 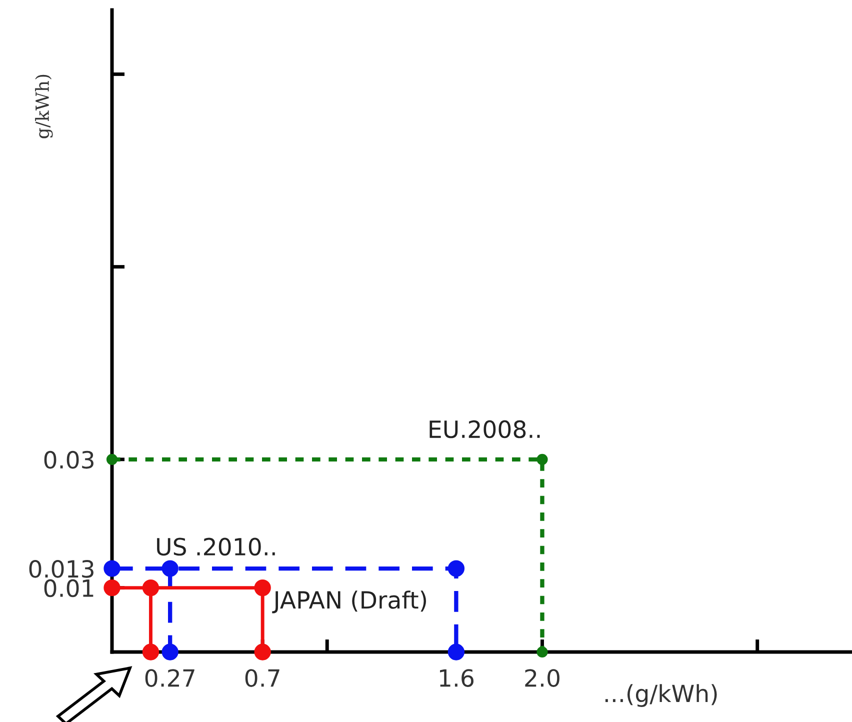 What do you see at coordinates (485, 429) in the screenshot?
I see `series-label: EU.2008..` at bounding box center [485, 429].